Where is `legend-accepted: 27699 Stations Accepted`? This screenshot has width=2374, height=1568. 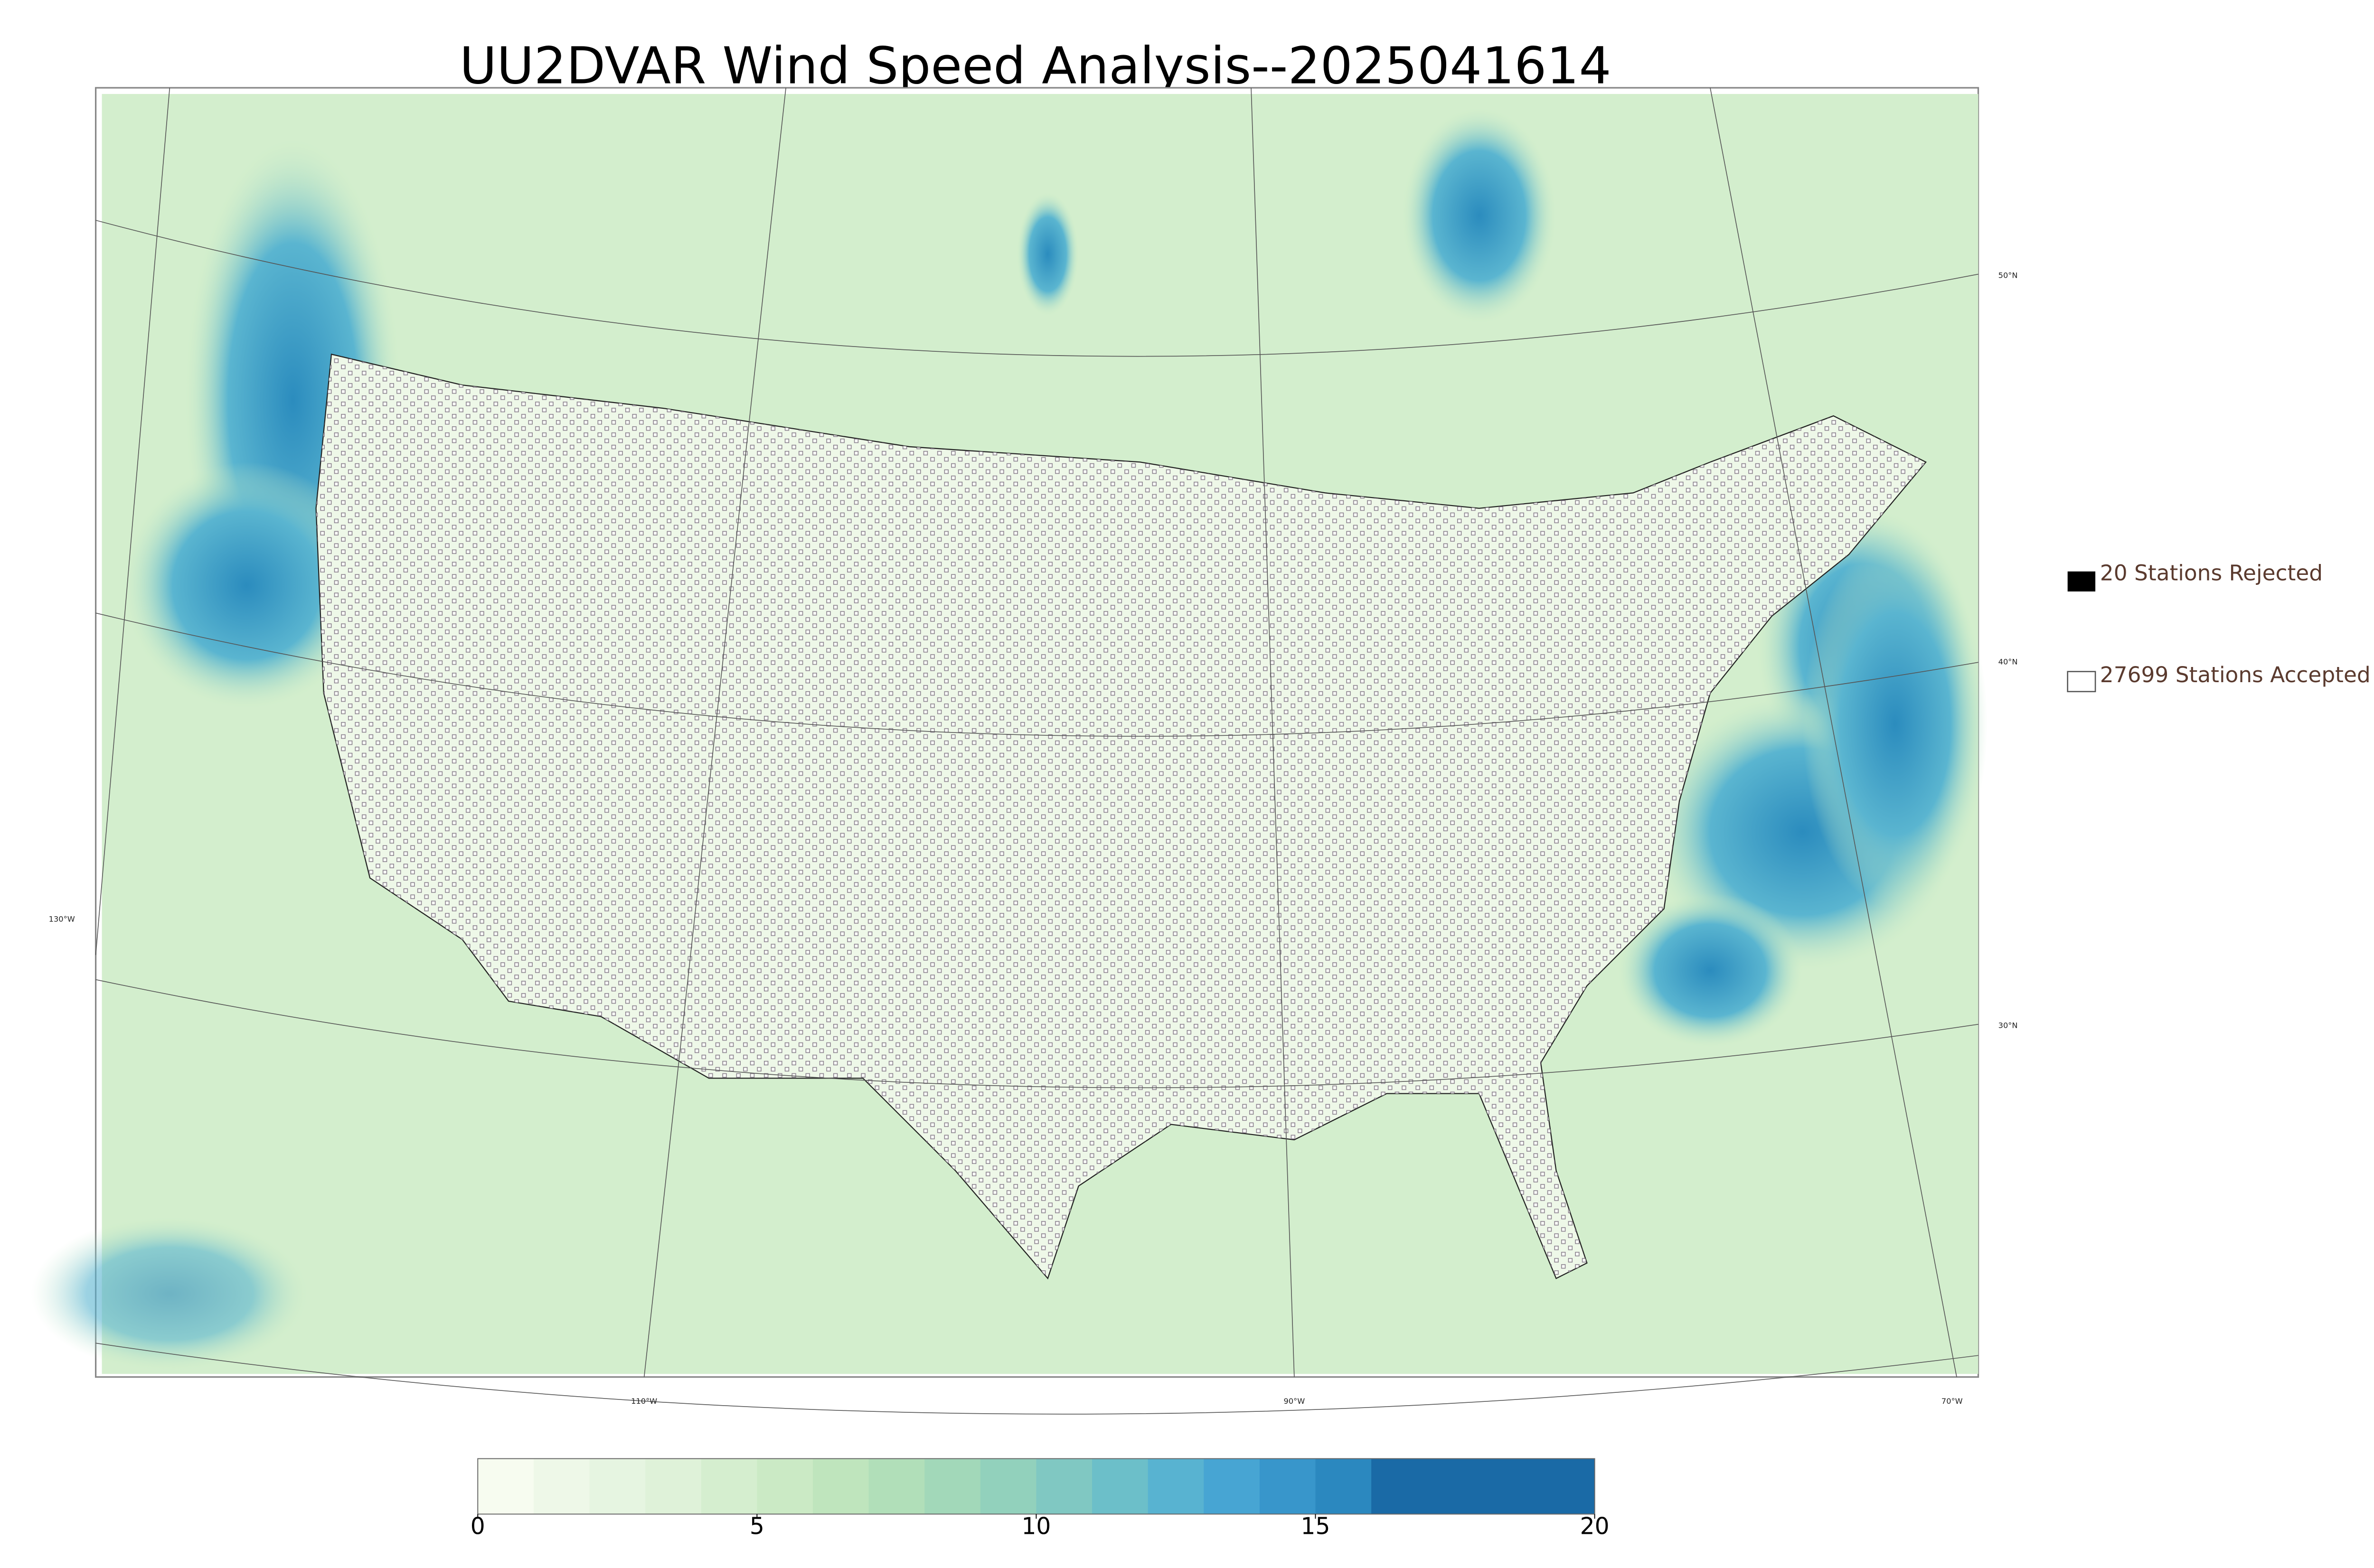
legend-accepted: 27699 Stations Accepted is located at coordinates (2235, 675).